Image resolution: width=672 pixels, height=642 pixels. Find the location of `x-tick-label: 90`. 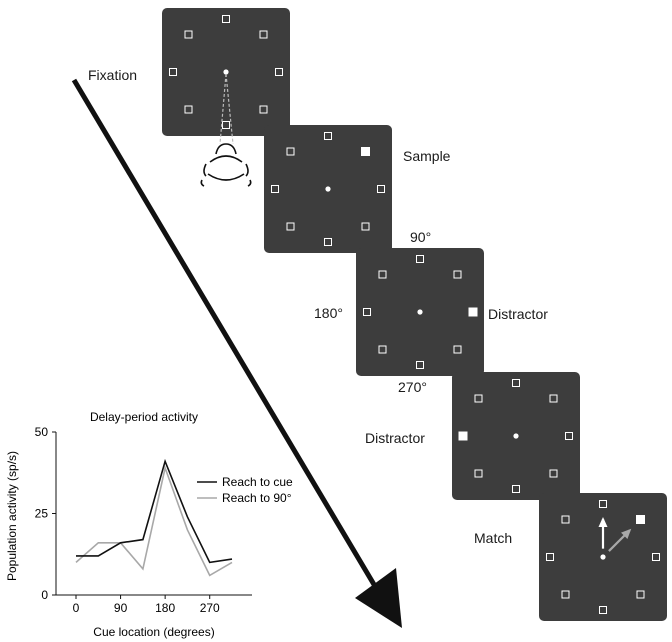

x-tick-label: 90 is located at coordinates (121, 608).